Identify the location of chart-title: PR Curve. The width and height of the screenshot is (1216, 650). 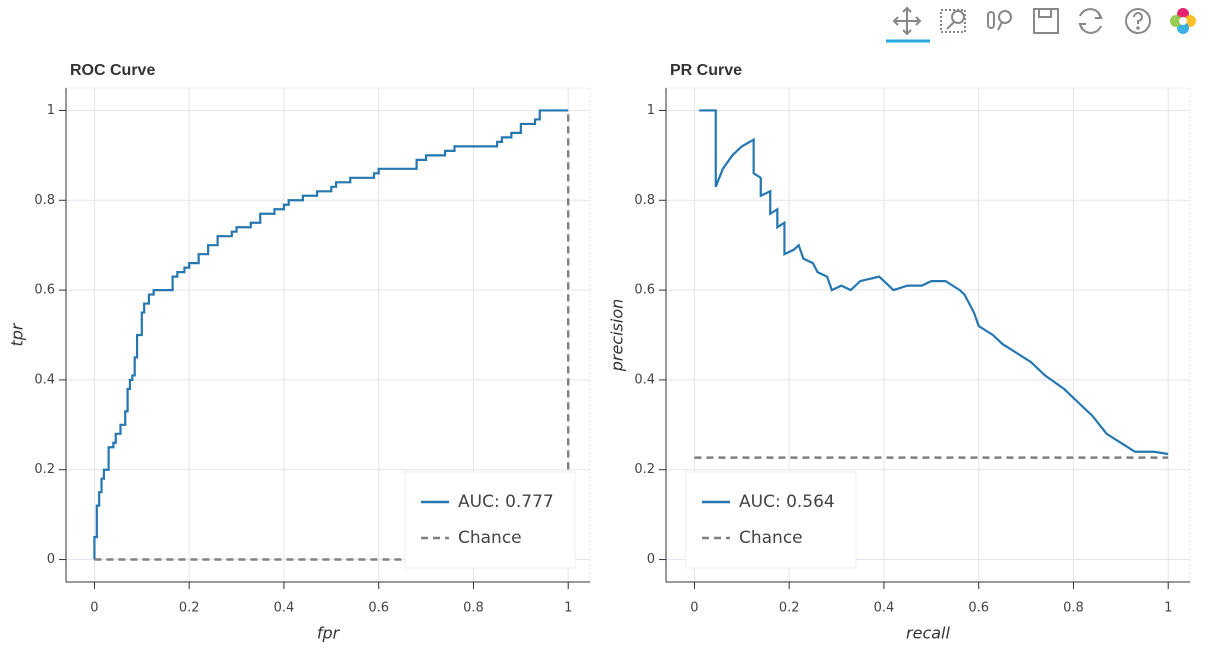
(706, 70).